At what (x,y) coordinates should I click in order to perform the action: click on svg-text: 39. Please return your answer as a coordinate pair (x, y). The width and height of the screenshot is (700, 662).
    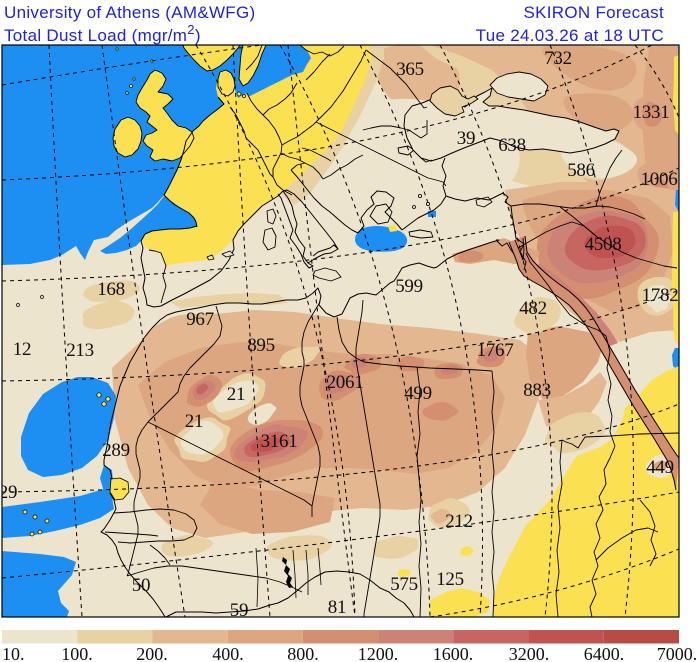
    Looking at the image, I should click on (466, 138).